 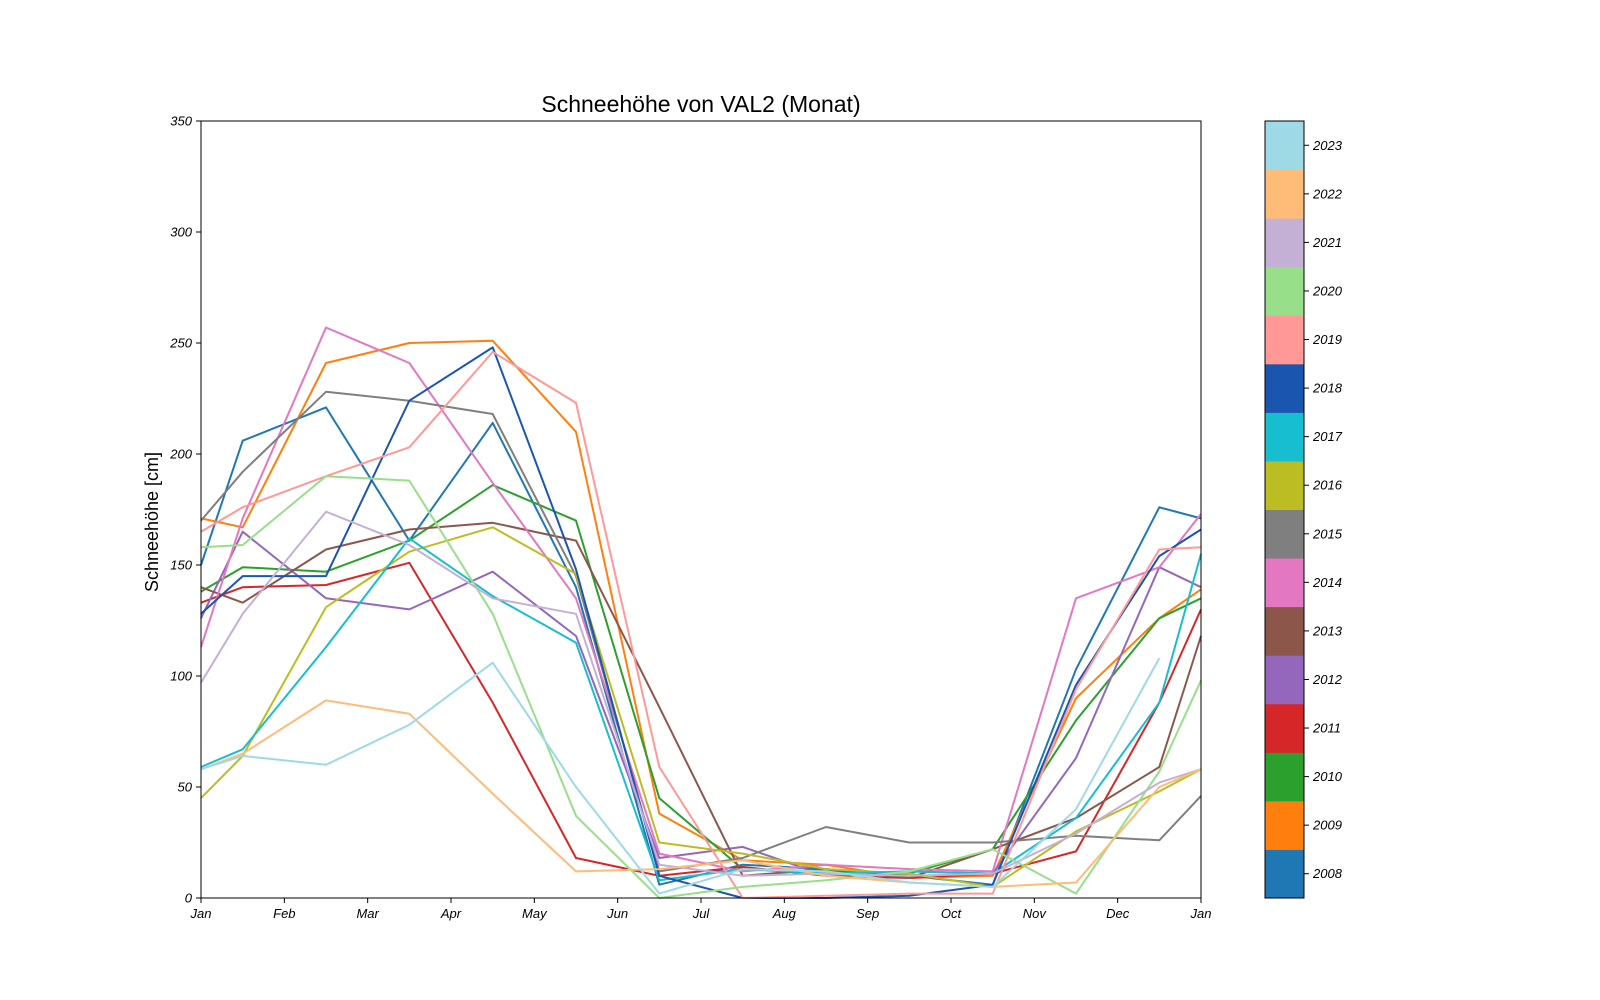 I want to click on x-tick-label: Jul, so click(x=701, y=913).